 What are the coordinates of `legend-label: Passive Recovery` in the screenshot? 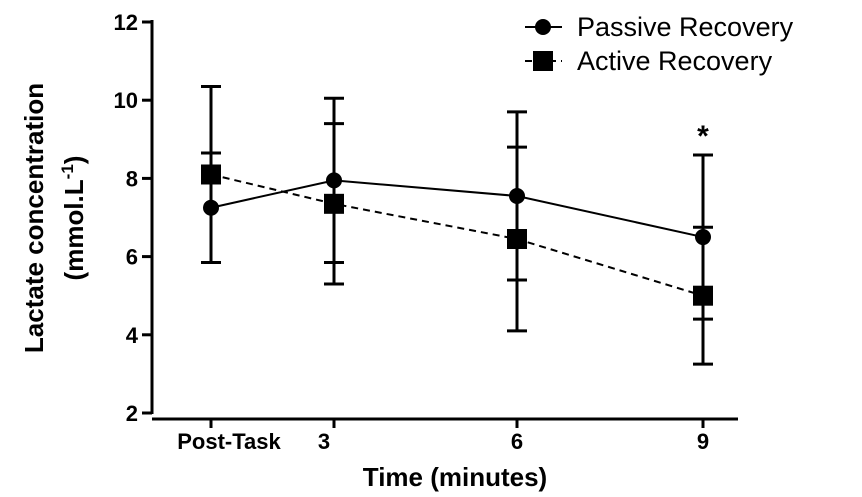 It's located at (685, 27).